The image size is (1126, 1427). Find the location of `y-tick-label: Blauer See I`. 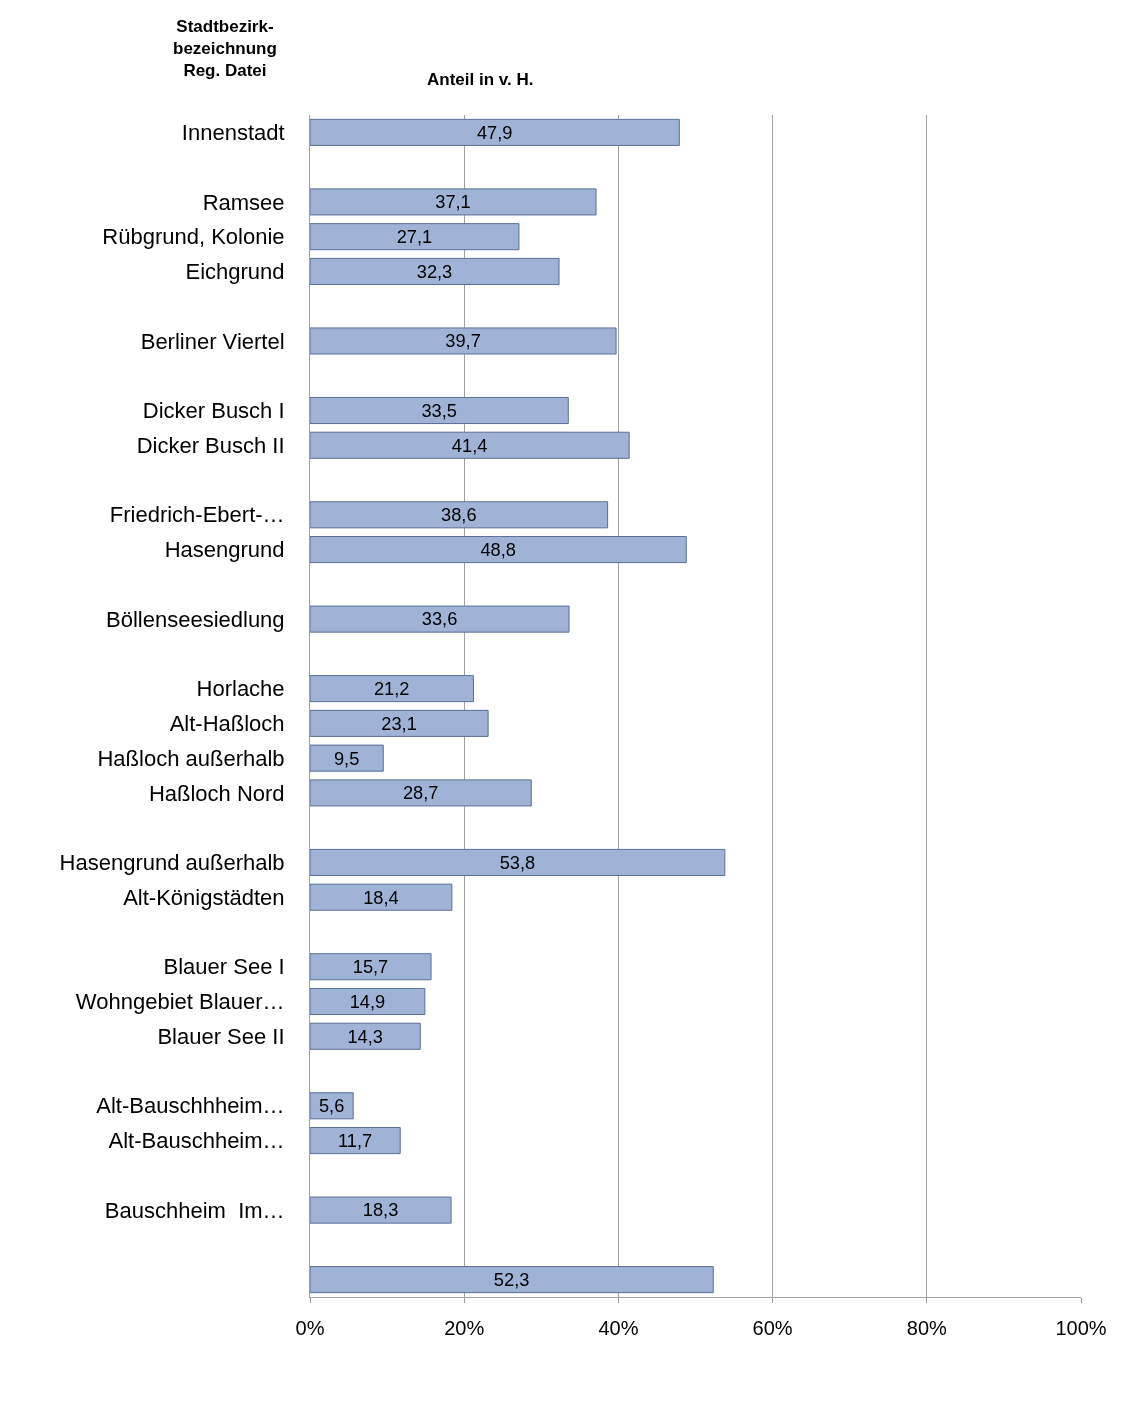

y-tick-label: Blauer See I is located at coordinates (224, 967).